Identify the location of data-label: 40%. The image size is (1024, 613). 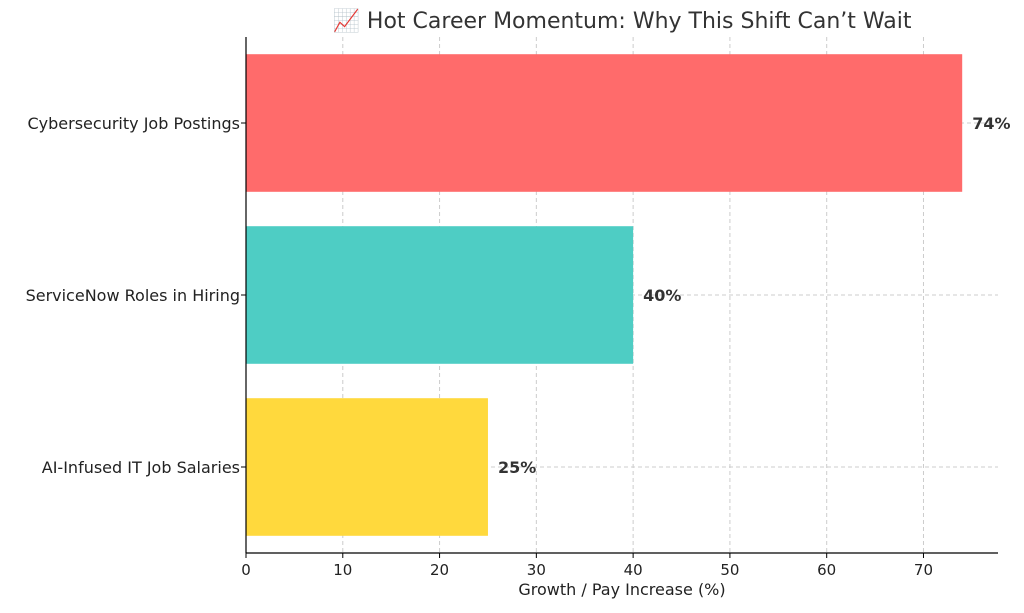
(662, 295).